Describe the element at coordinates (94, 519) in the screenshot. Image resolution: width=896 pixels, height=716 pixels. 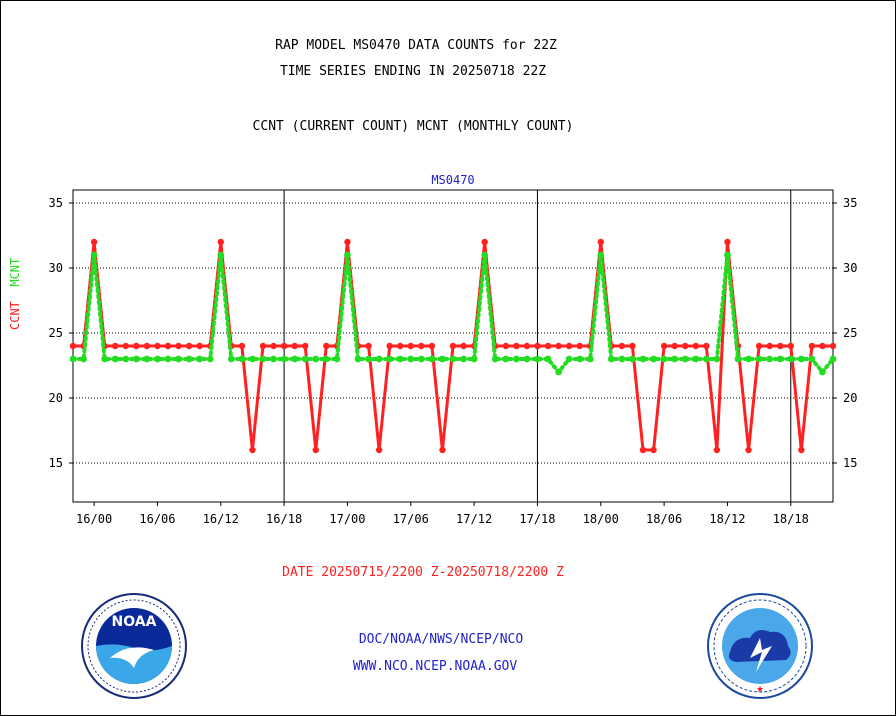
I see `x-tick-label: 16/00` at that location.